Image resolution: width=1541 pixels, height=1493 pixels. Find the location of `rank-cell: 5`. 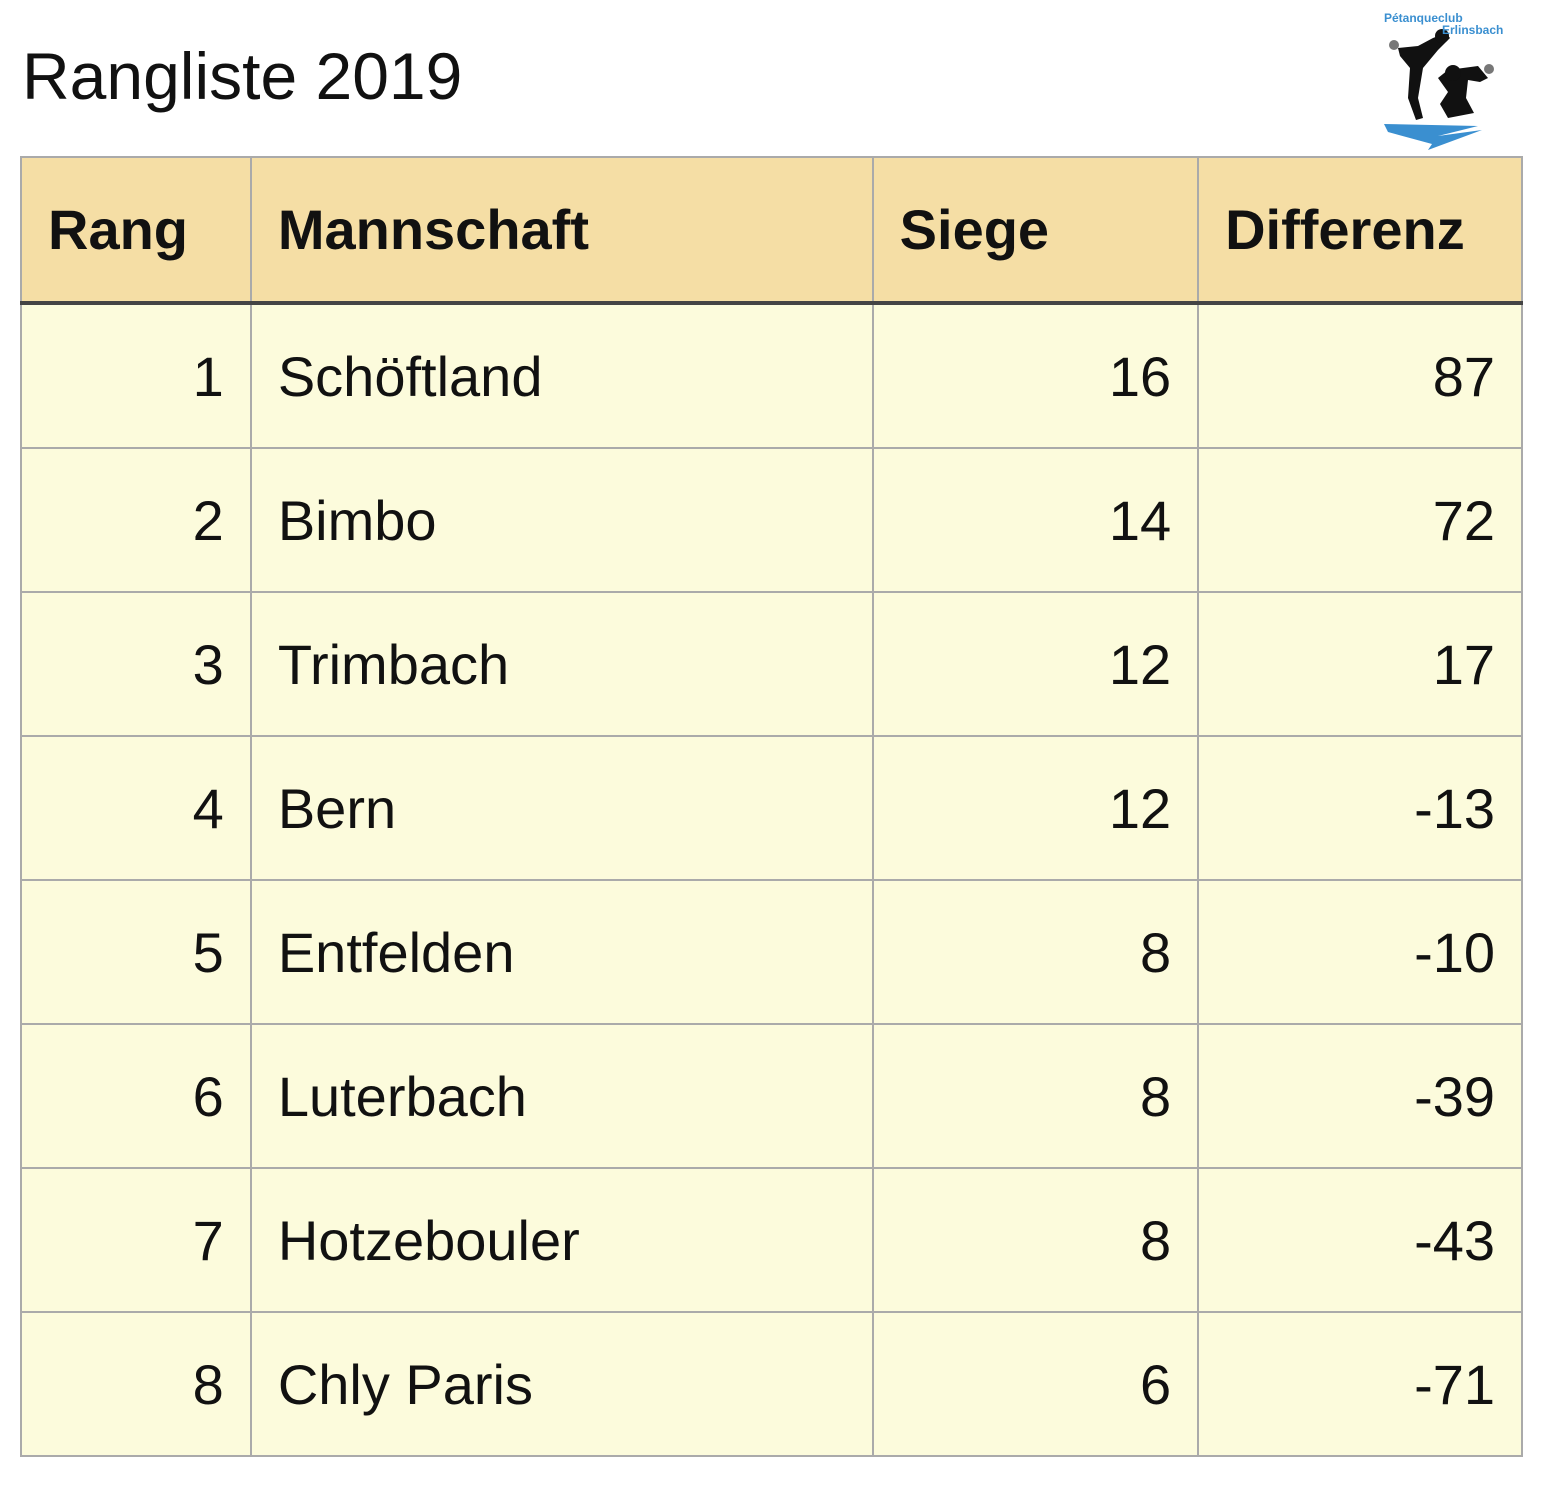

rank-cell: 5 is located at coordinates (136, 952).